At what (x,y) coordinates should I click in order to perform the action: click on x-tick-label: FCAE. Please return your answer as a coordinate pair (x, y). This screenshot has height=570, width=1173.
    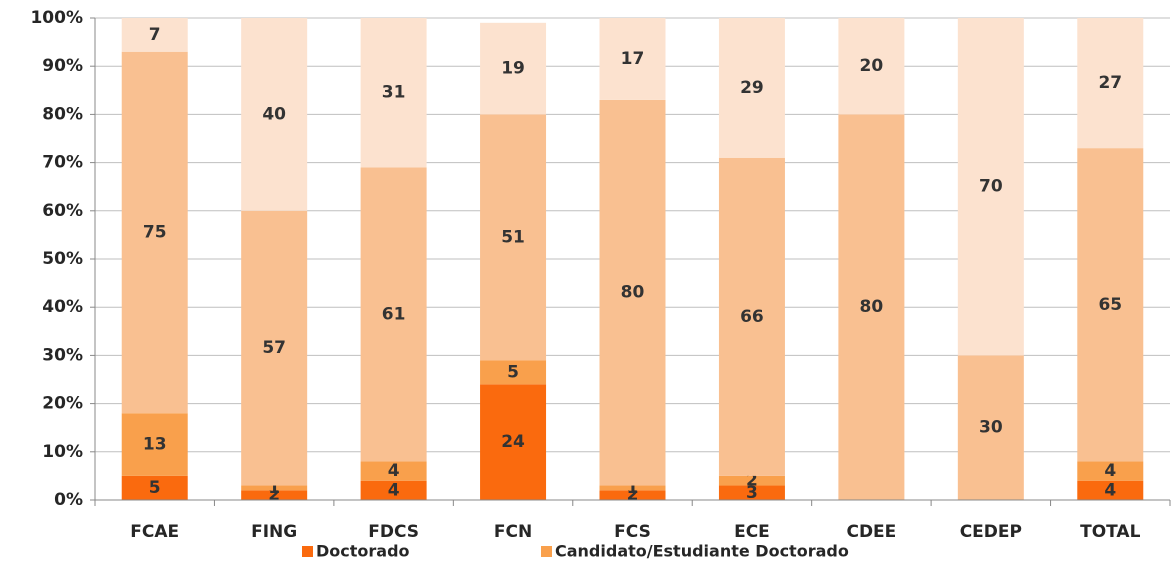
    Looking at the image, I should click on (154, 532).